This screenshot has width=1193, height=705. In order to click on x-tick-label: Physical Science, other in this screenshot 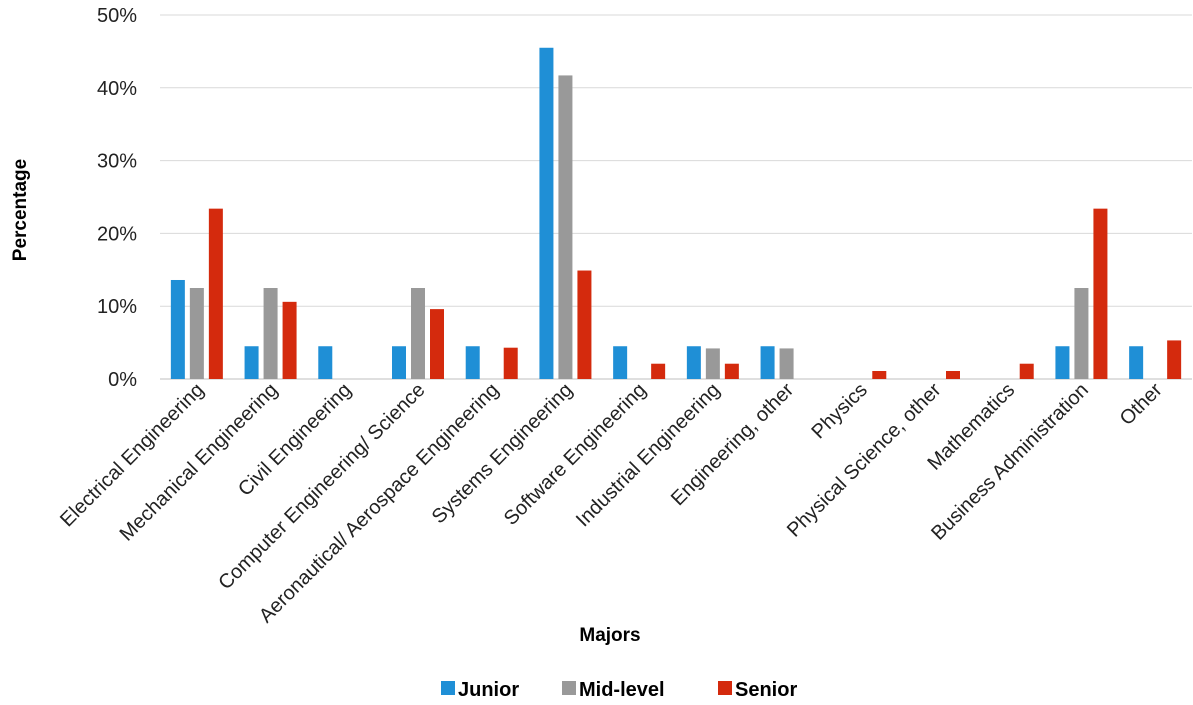, I will do `click(864, 460)`.